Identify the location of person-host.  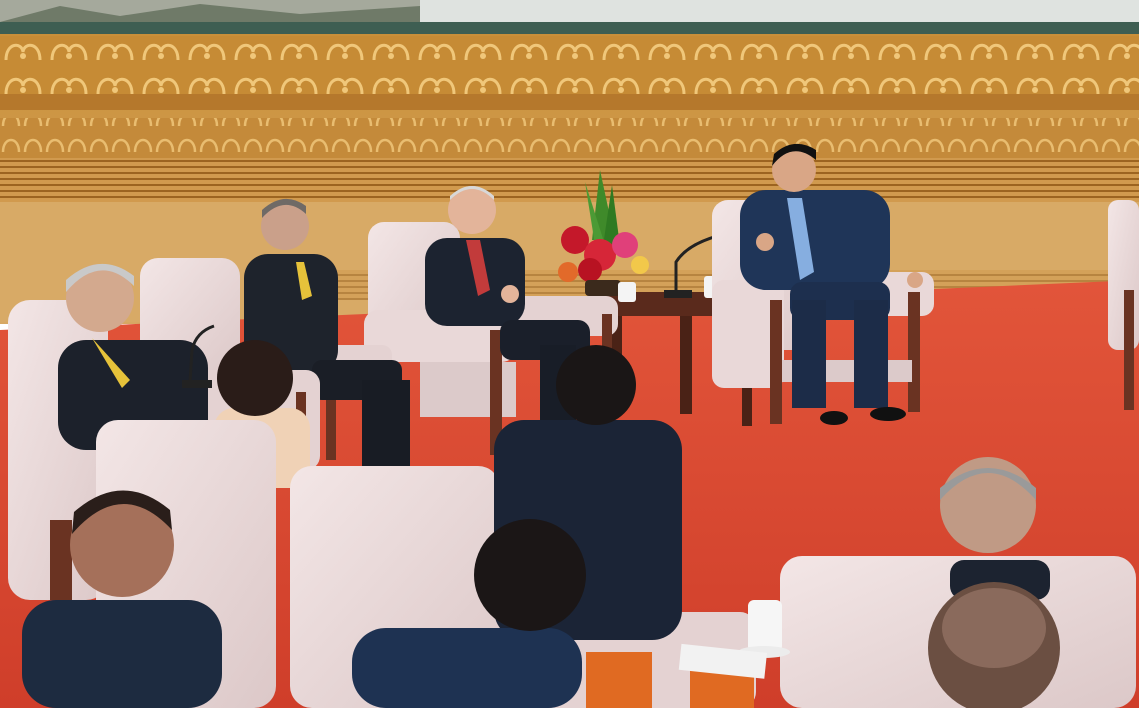
(831, 284).